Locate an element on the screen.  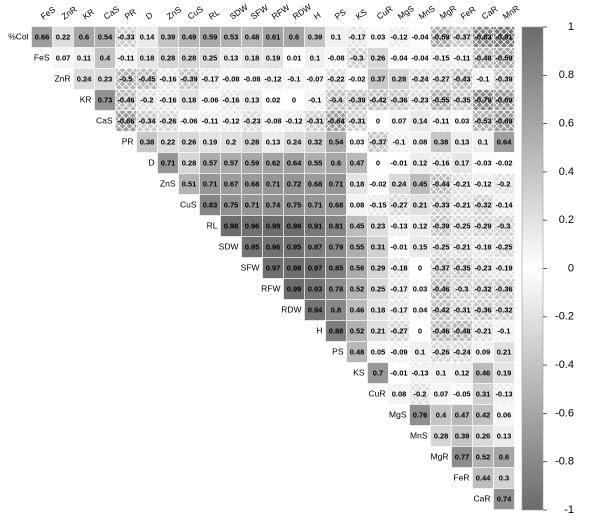
cell-label: 0.25 is located at coordinates (210, 57).